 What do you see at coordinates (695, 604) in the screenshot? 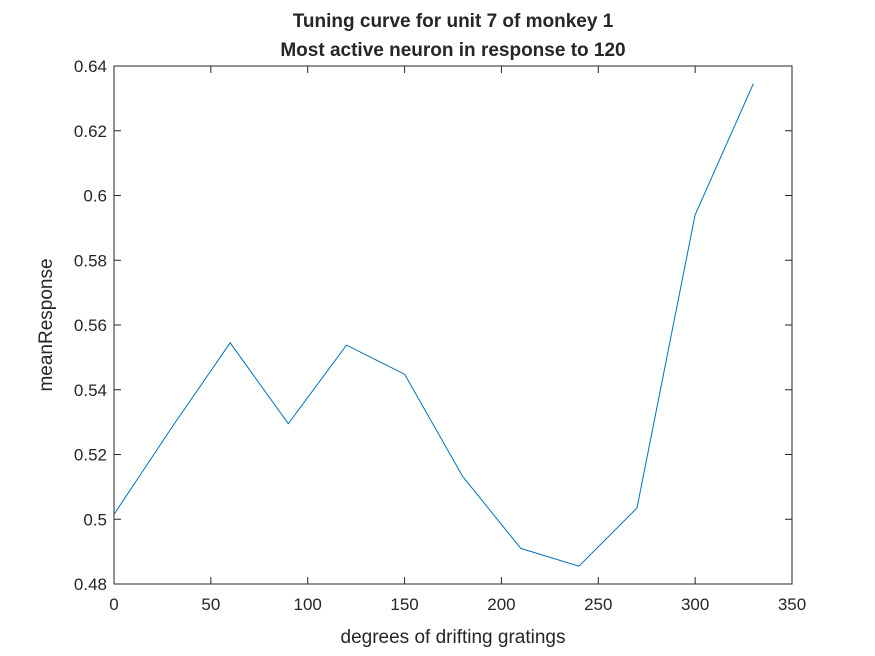
I see `x-tick-label: 300` at bounding box center [695, 604].